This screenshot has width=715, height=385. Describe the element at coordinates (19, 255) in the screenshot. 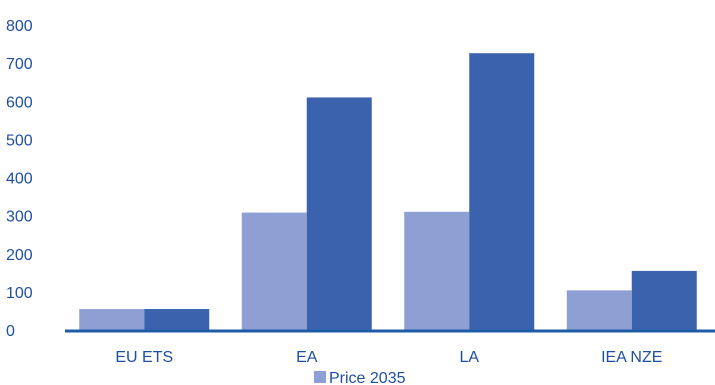

I see `y-tick-label: 200` at that location.